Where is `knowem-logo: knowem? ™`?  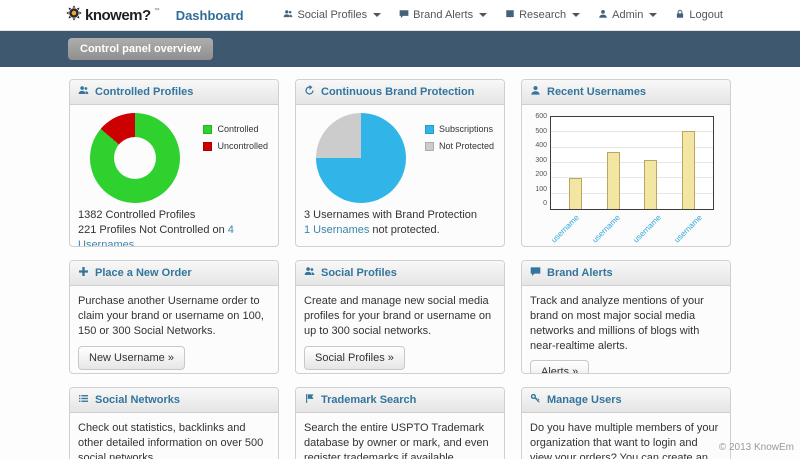
knowem-logo: knowem? ™ is located at coordinates (113, 15).